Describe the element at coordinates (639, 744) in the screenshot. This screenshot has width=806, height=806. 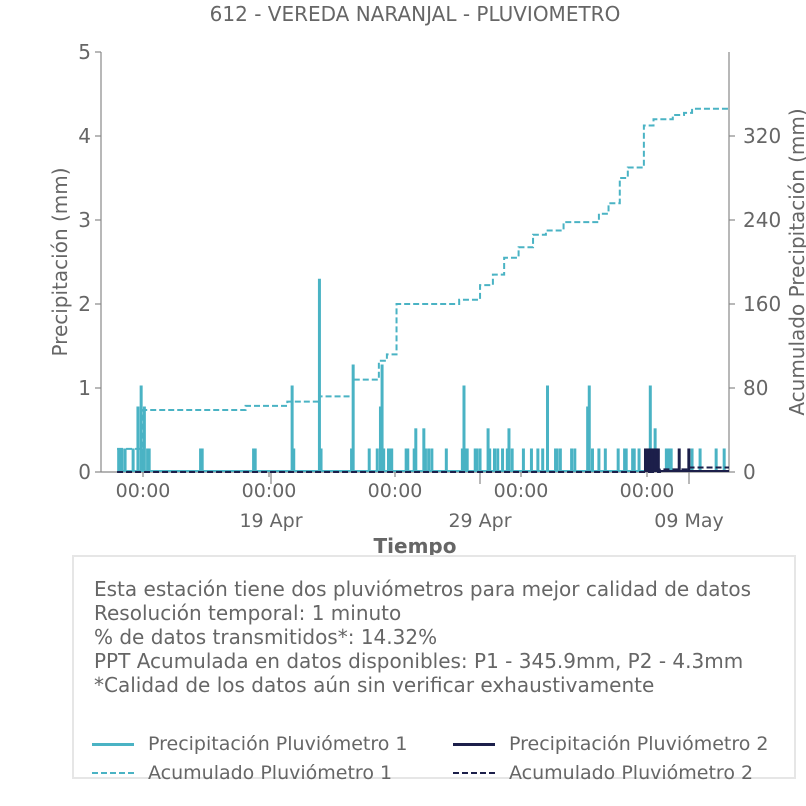
I see `legend-label-p2: Precipitación Pluviómetro 2` at that location.